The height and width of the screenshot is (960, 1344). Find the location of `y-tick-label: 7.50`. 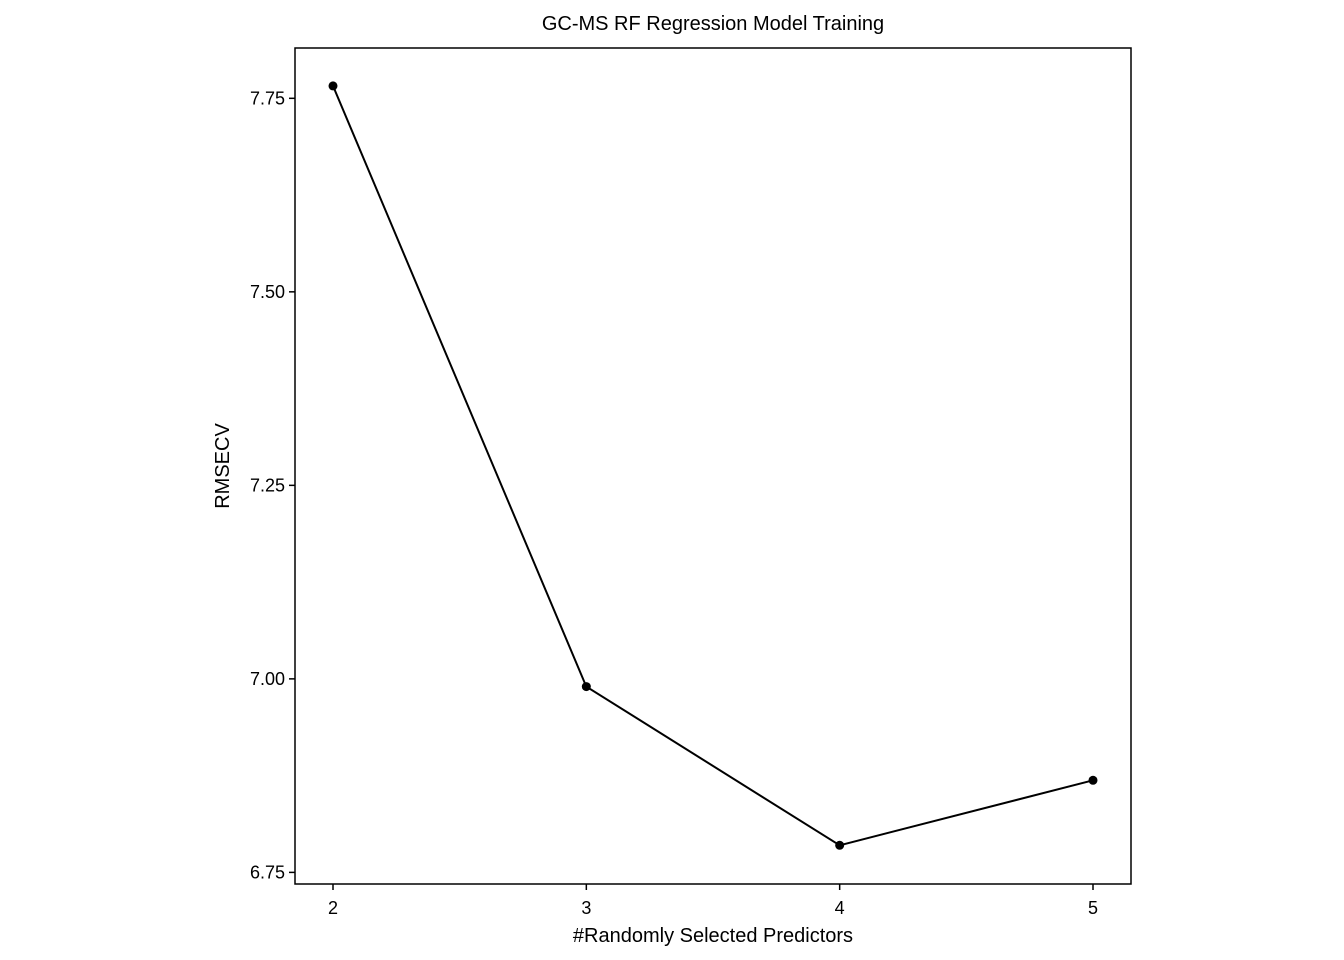

y-tick-label: 7.50 is located at coordinates (267, 292).